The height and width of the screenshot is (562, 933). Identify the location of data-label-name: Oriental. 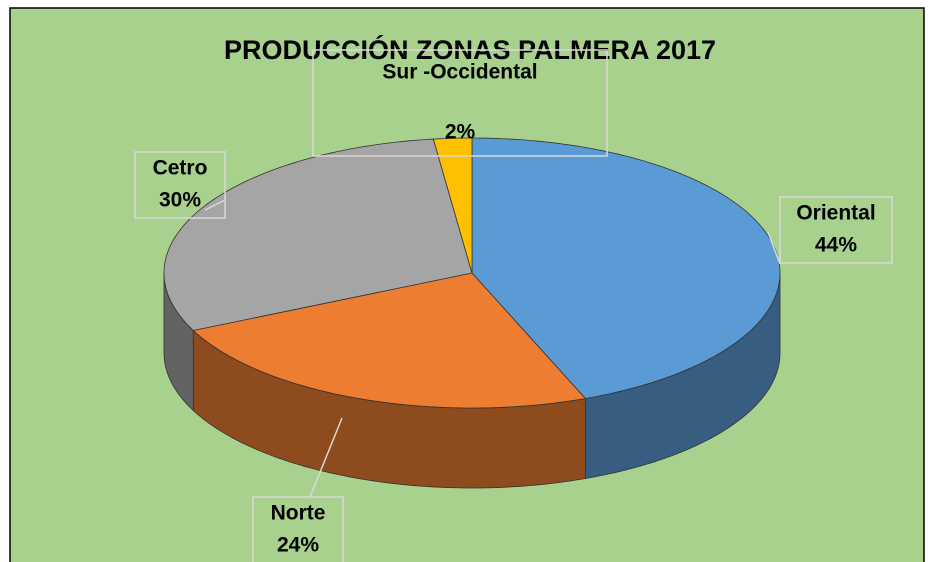
(835, 213).